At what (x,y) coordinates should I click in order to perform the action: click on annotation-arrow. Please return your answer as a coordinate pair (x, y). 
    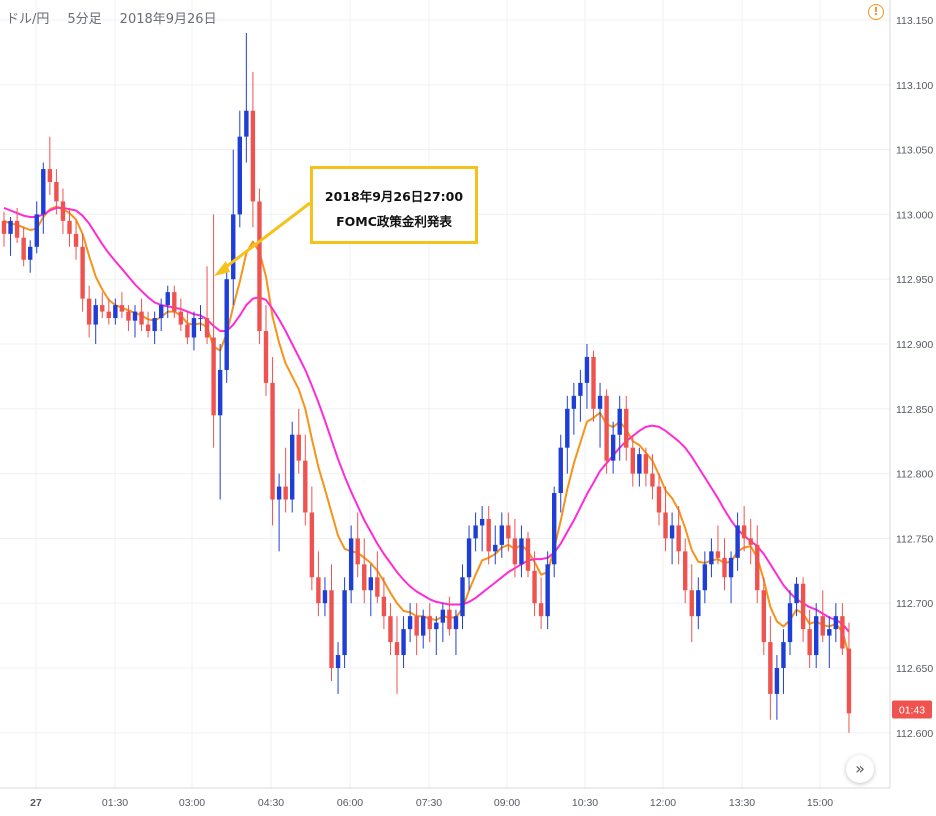
    Looking at the image, I should click on (262, 238).